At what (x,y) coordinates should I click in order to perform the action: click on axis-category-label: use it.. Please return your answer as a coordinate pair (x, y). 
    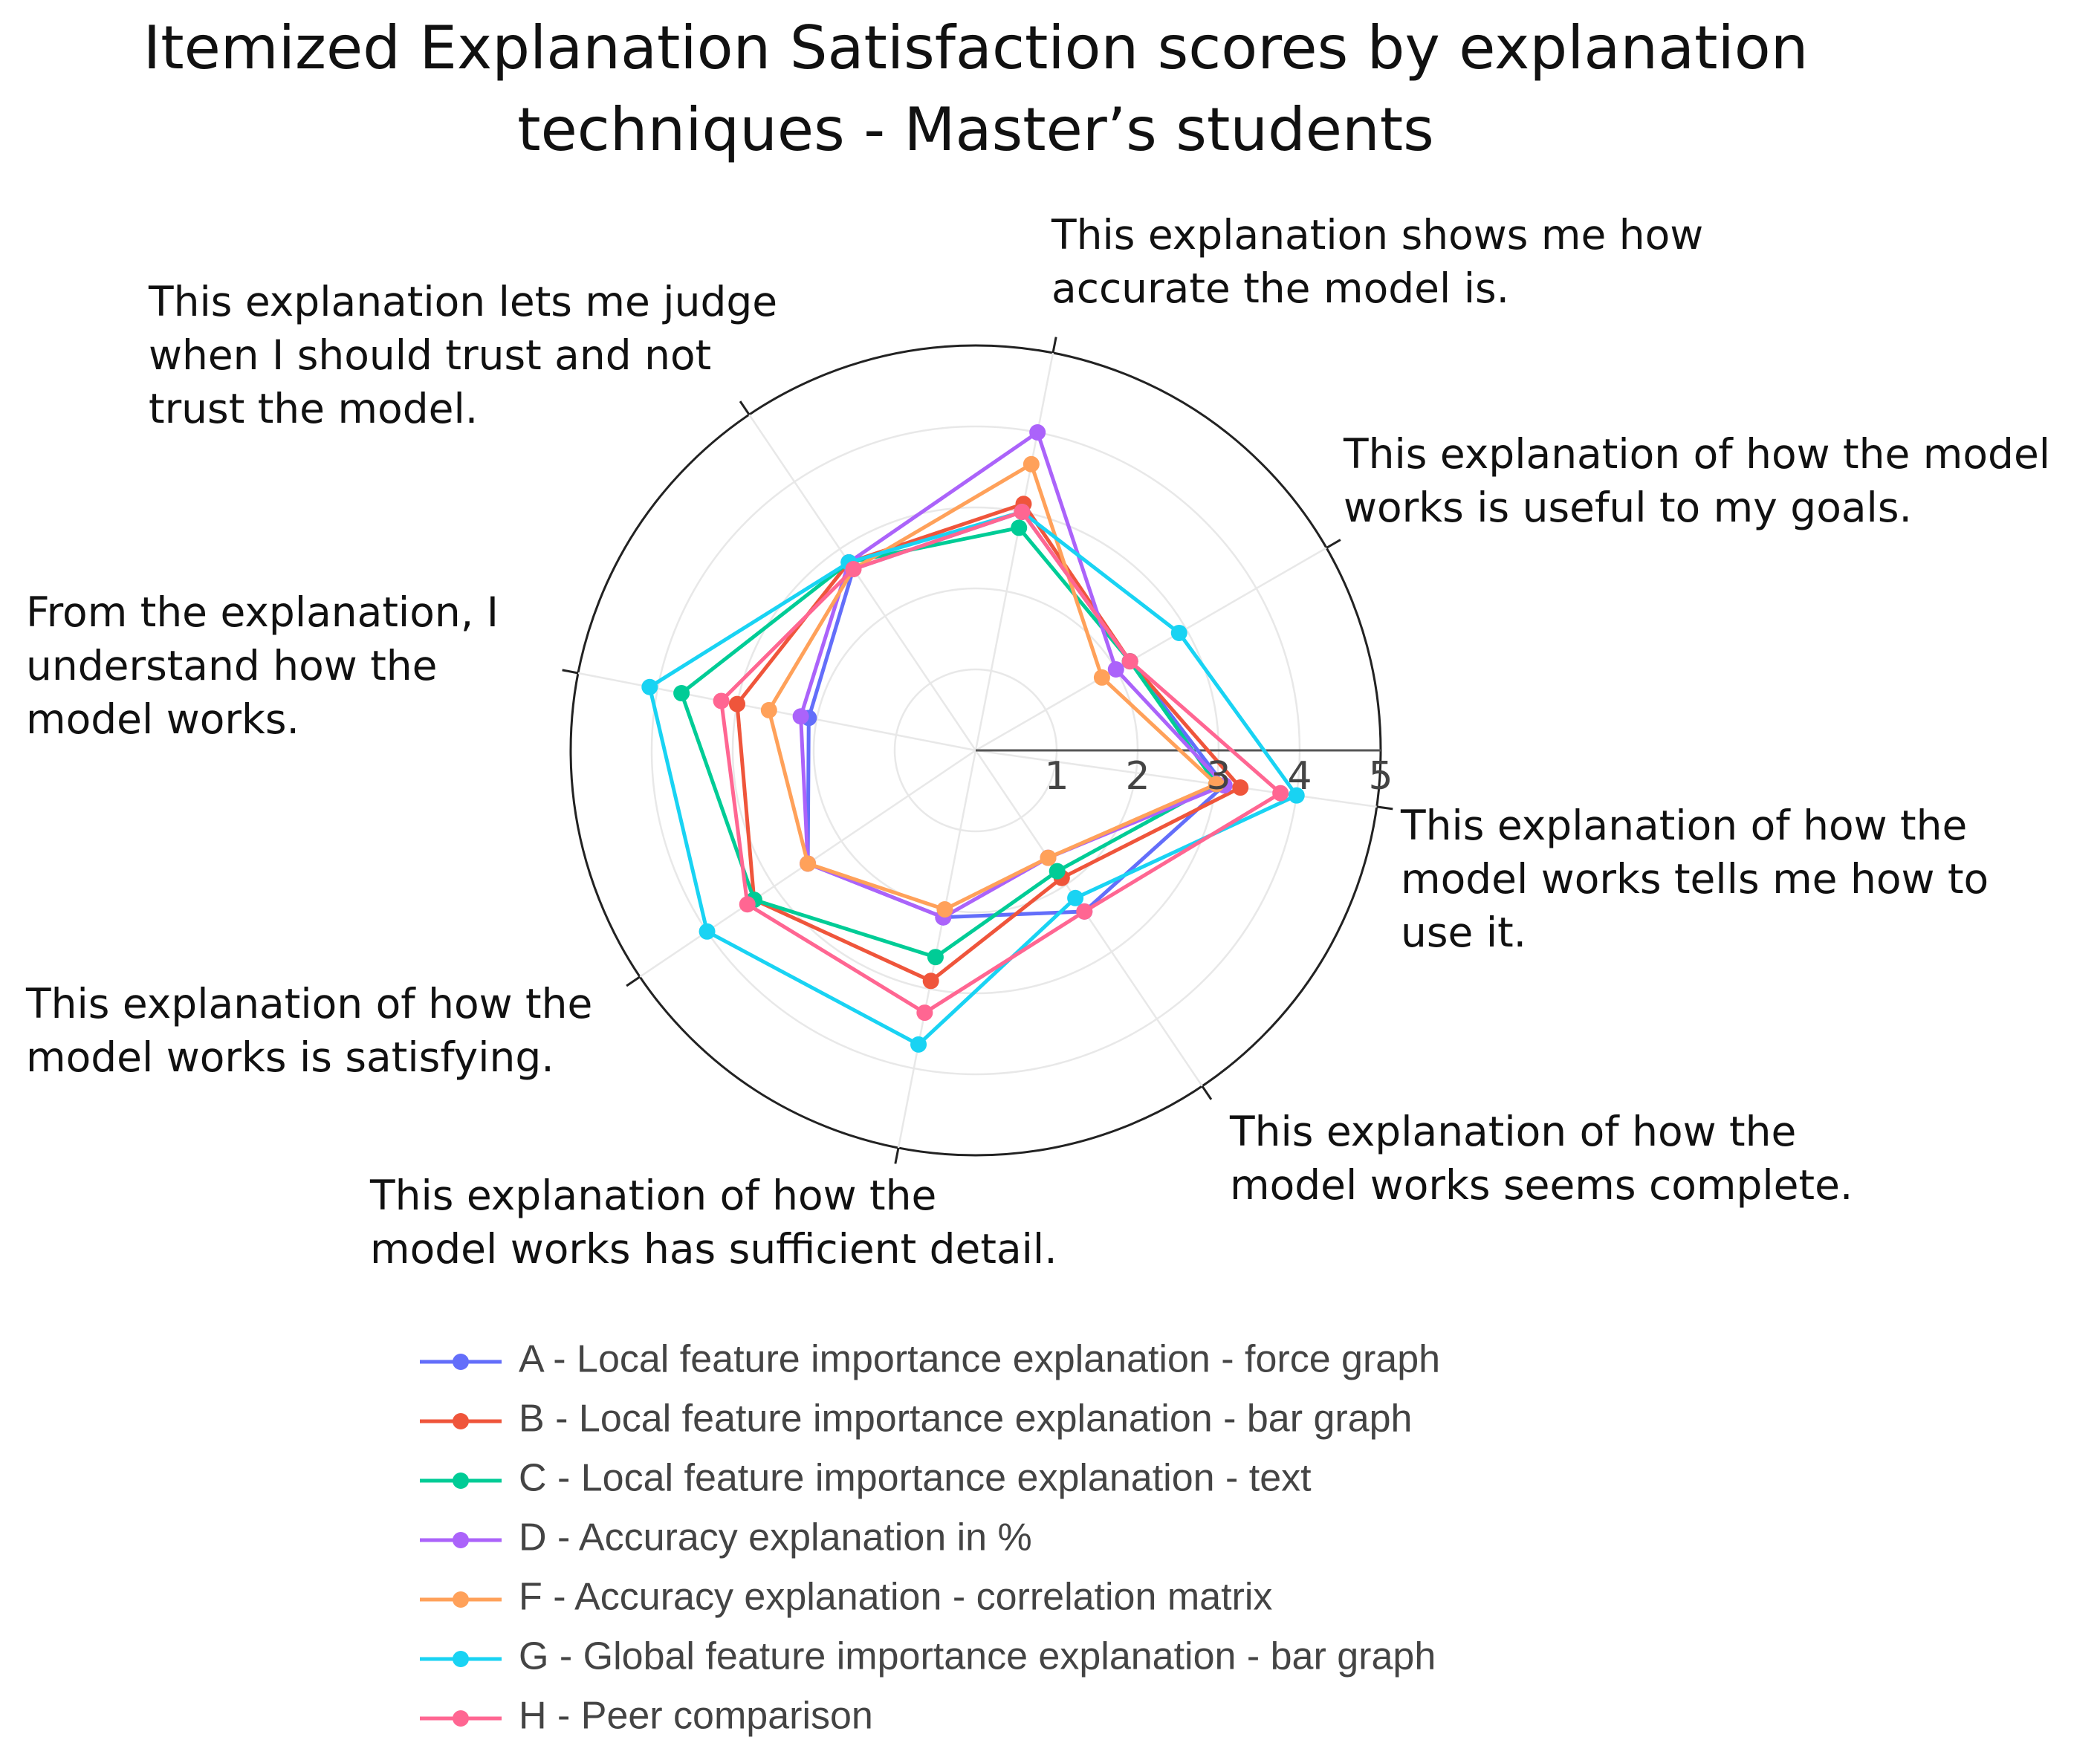
    Looking at the image, I should click on (1463, 932).